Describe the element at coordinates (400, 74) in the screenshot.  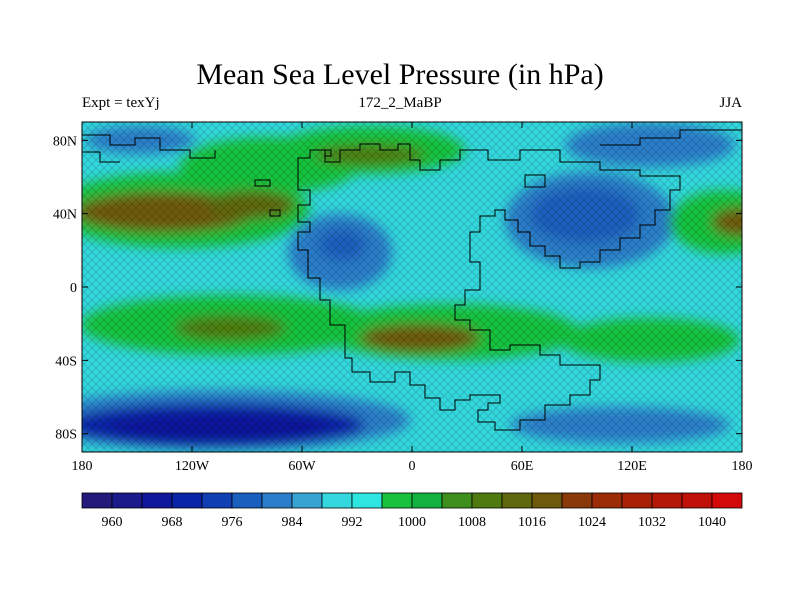
I see `chart-title: Mean Sea Level Pressure (in hPa)` at that location.